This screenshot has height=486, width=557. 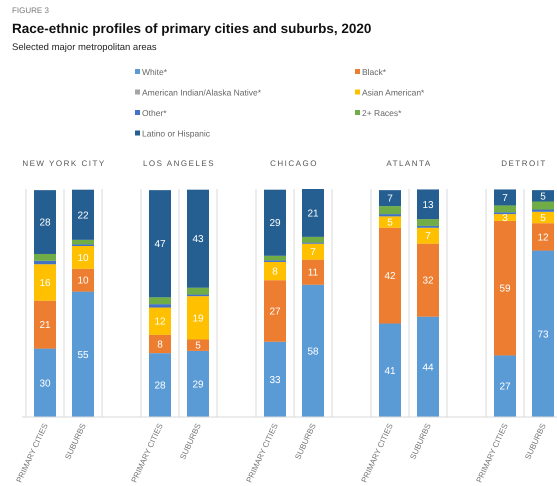 I want to click on legend-label: Latino or Hispanic, so click(x=176, y=133).